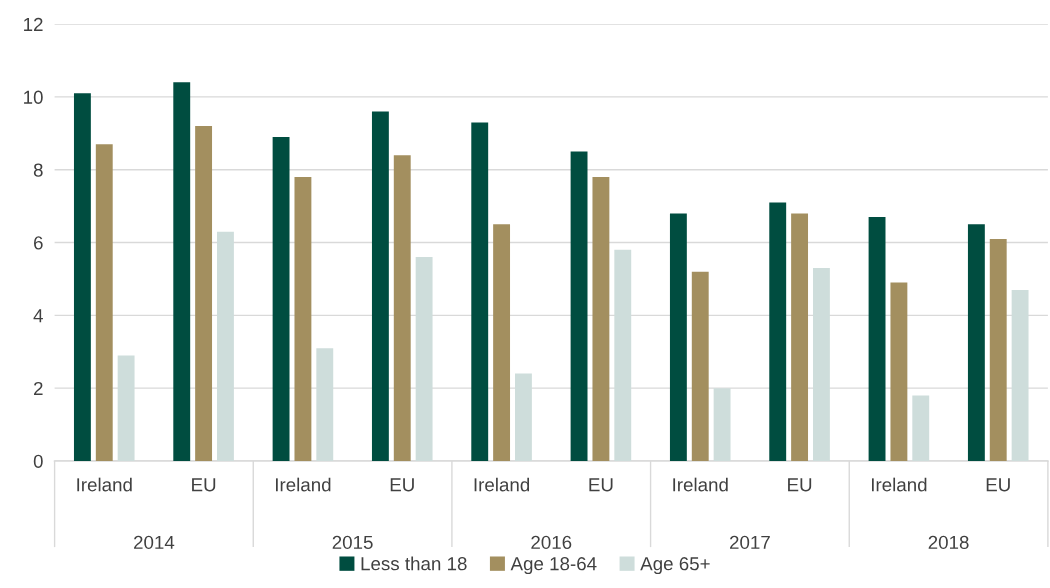  Describe the element at coordinates (352, 542) in the screenshot. I see `text: 2015` at that location.